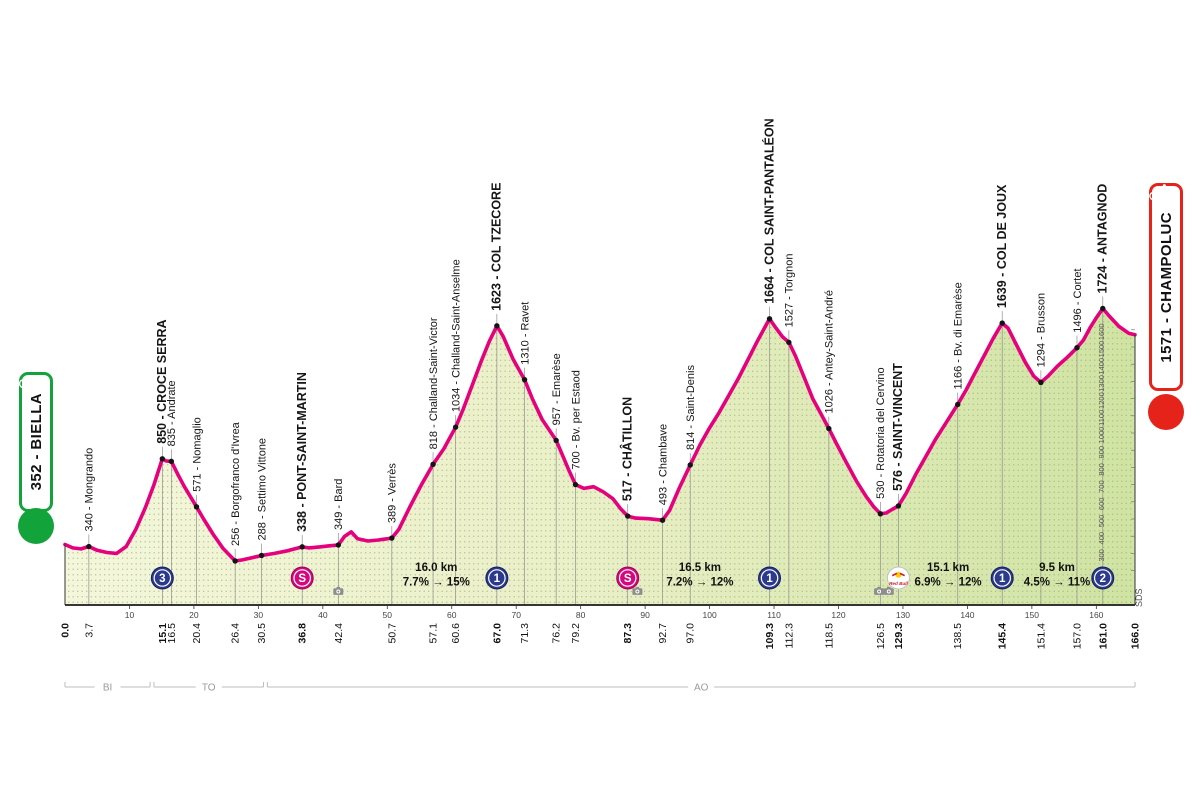 This screenshot has width=1200, height=799. I want to click on x-axis-tick-label: 10, so click(130, 615).